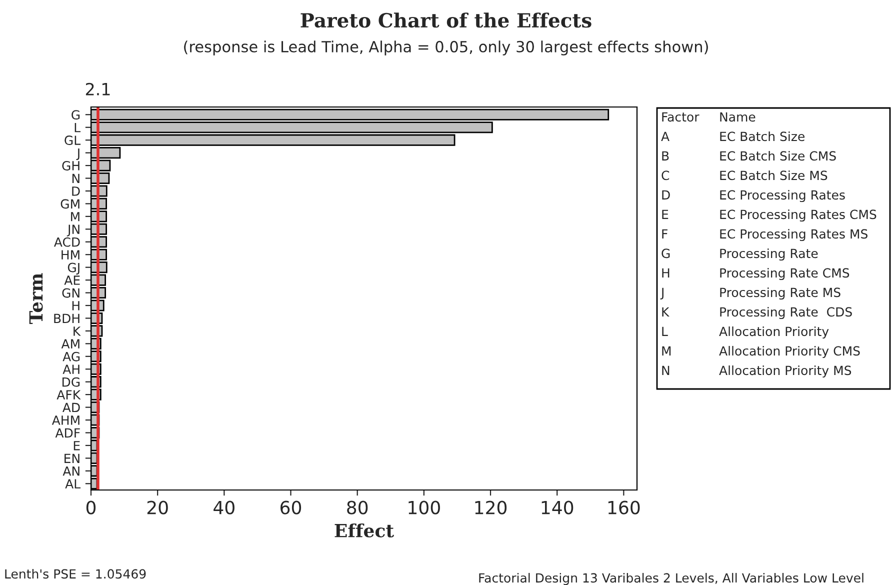 The height and width of the screenshot is (585, 892). Describe the element at coordinates (36, 298) in the screenshot. I see `y-axis-title: Term` at that location.